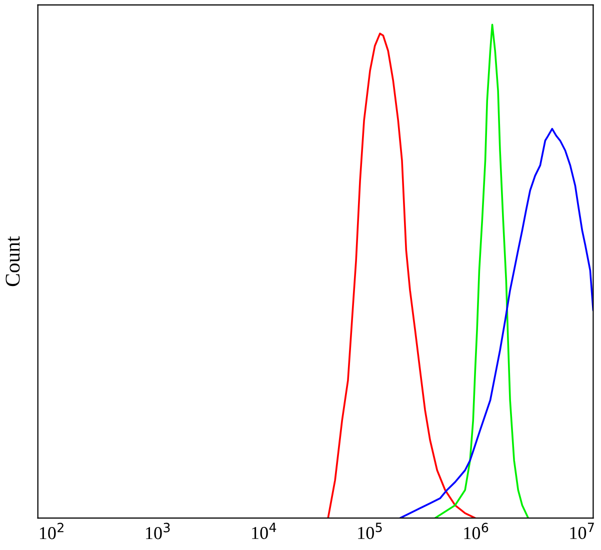 The image size is (601, 550). What do you see at coordinates (158, 531) in the screenshot?
I see `x-tick-label: 10$^{3}$` at bounding box center [158, 531].